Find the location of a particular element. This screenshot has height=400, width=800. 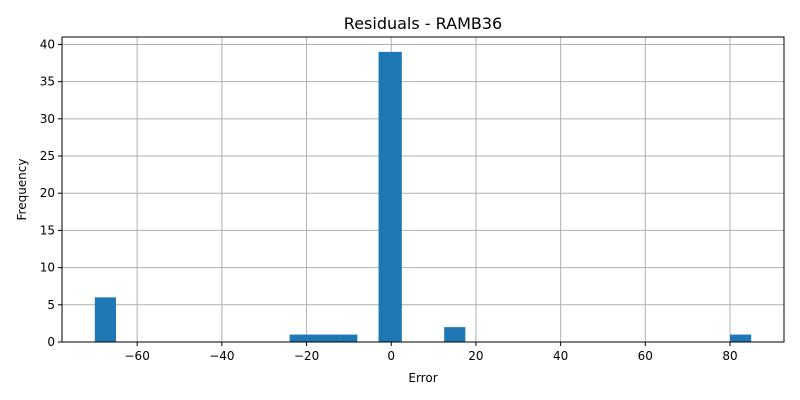

y-tick: 10 is located at coordinates (51, 268).